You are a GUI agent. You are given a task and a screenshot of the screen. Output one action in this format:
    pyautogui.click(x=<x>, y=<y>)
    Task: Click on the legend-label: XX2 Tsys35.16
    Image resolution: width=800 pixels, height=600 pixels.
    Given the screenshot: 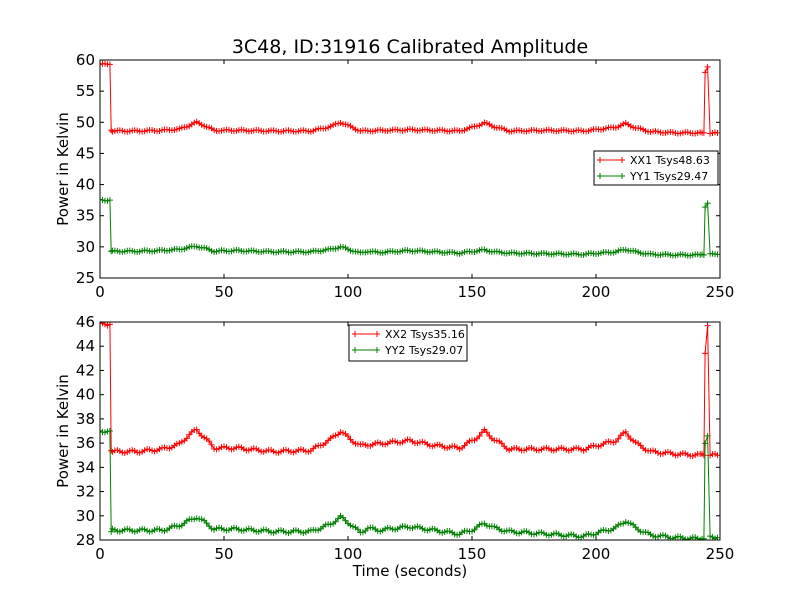 What is the action you would take?
    pyautogui.click(x=425, y=334)
    